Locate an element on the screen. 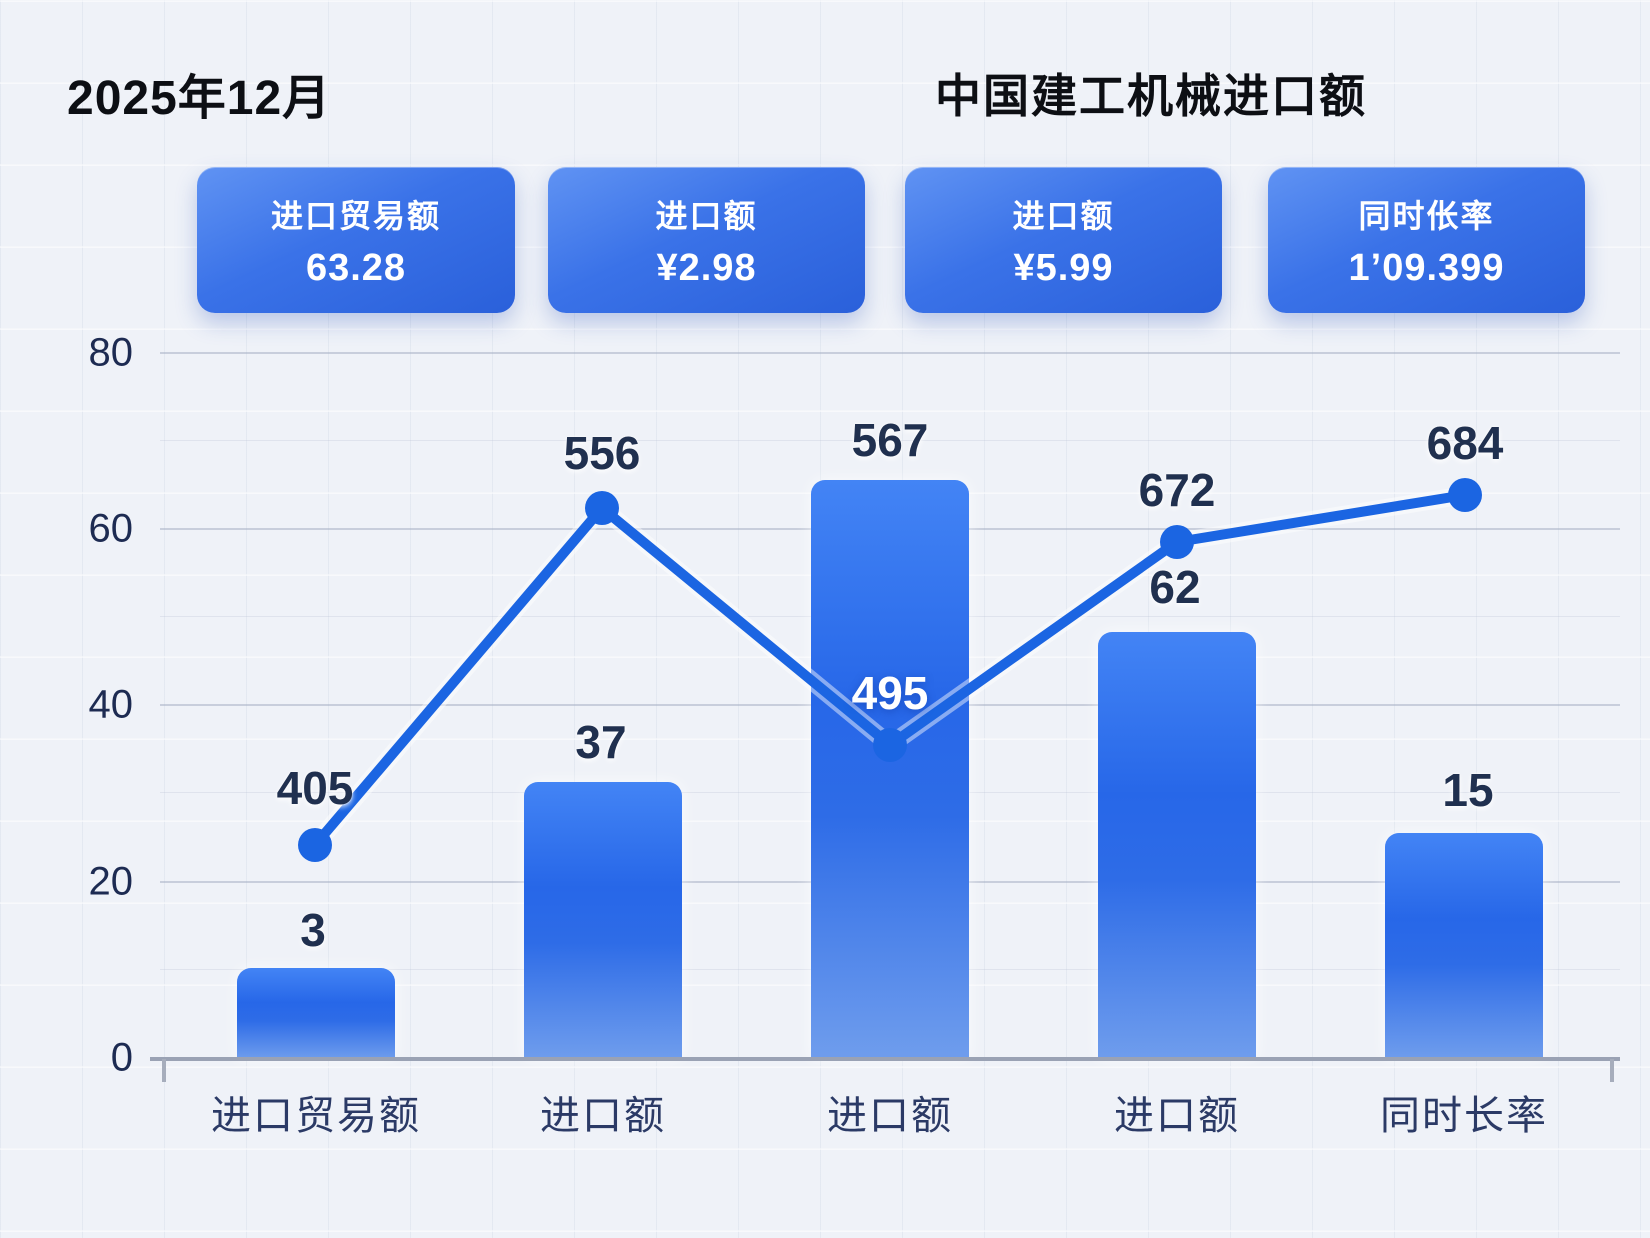 Image resolution: width=1650 pixels, height=1238 pixels. stat-card-value: ¥5.99 is located at coordinates (1063, 267).